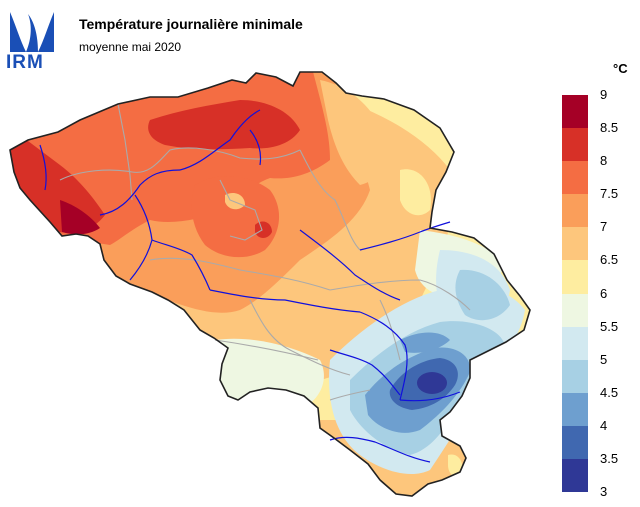 The image size is (640, 507). Describe the element at coordinates (604, 227) in the screenshot. I see `legend-tick-label: 7` at that location.